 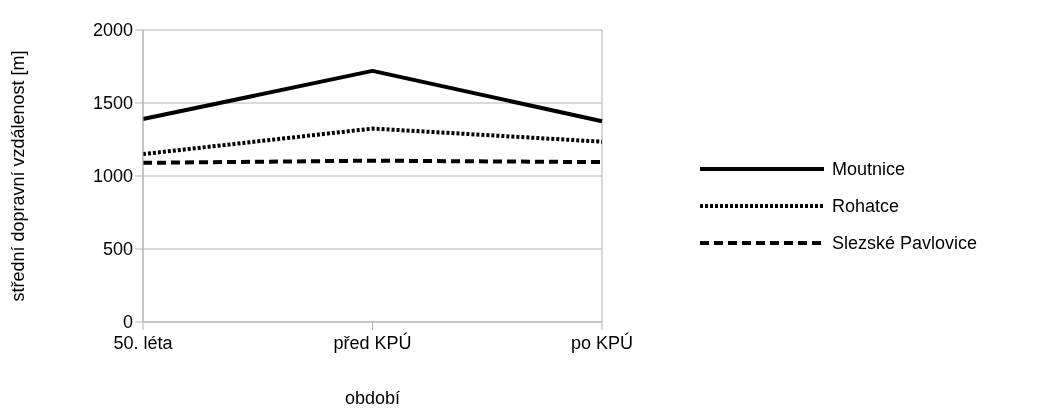 What do you see at coordinates (602, 342) in the screenshot?
I see `x-tick-label: po KPÚ` at bounding box center [602, 342].